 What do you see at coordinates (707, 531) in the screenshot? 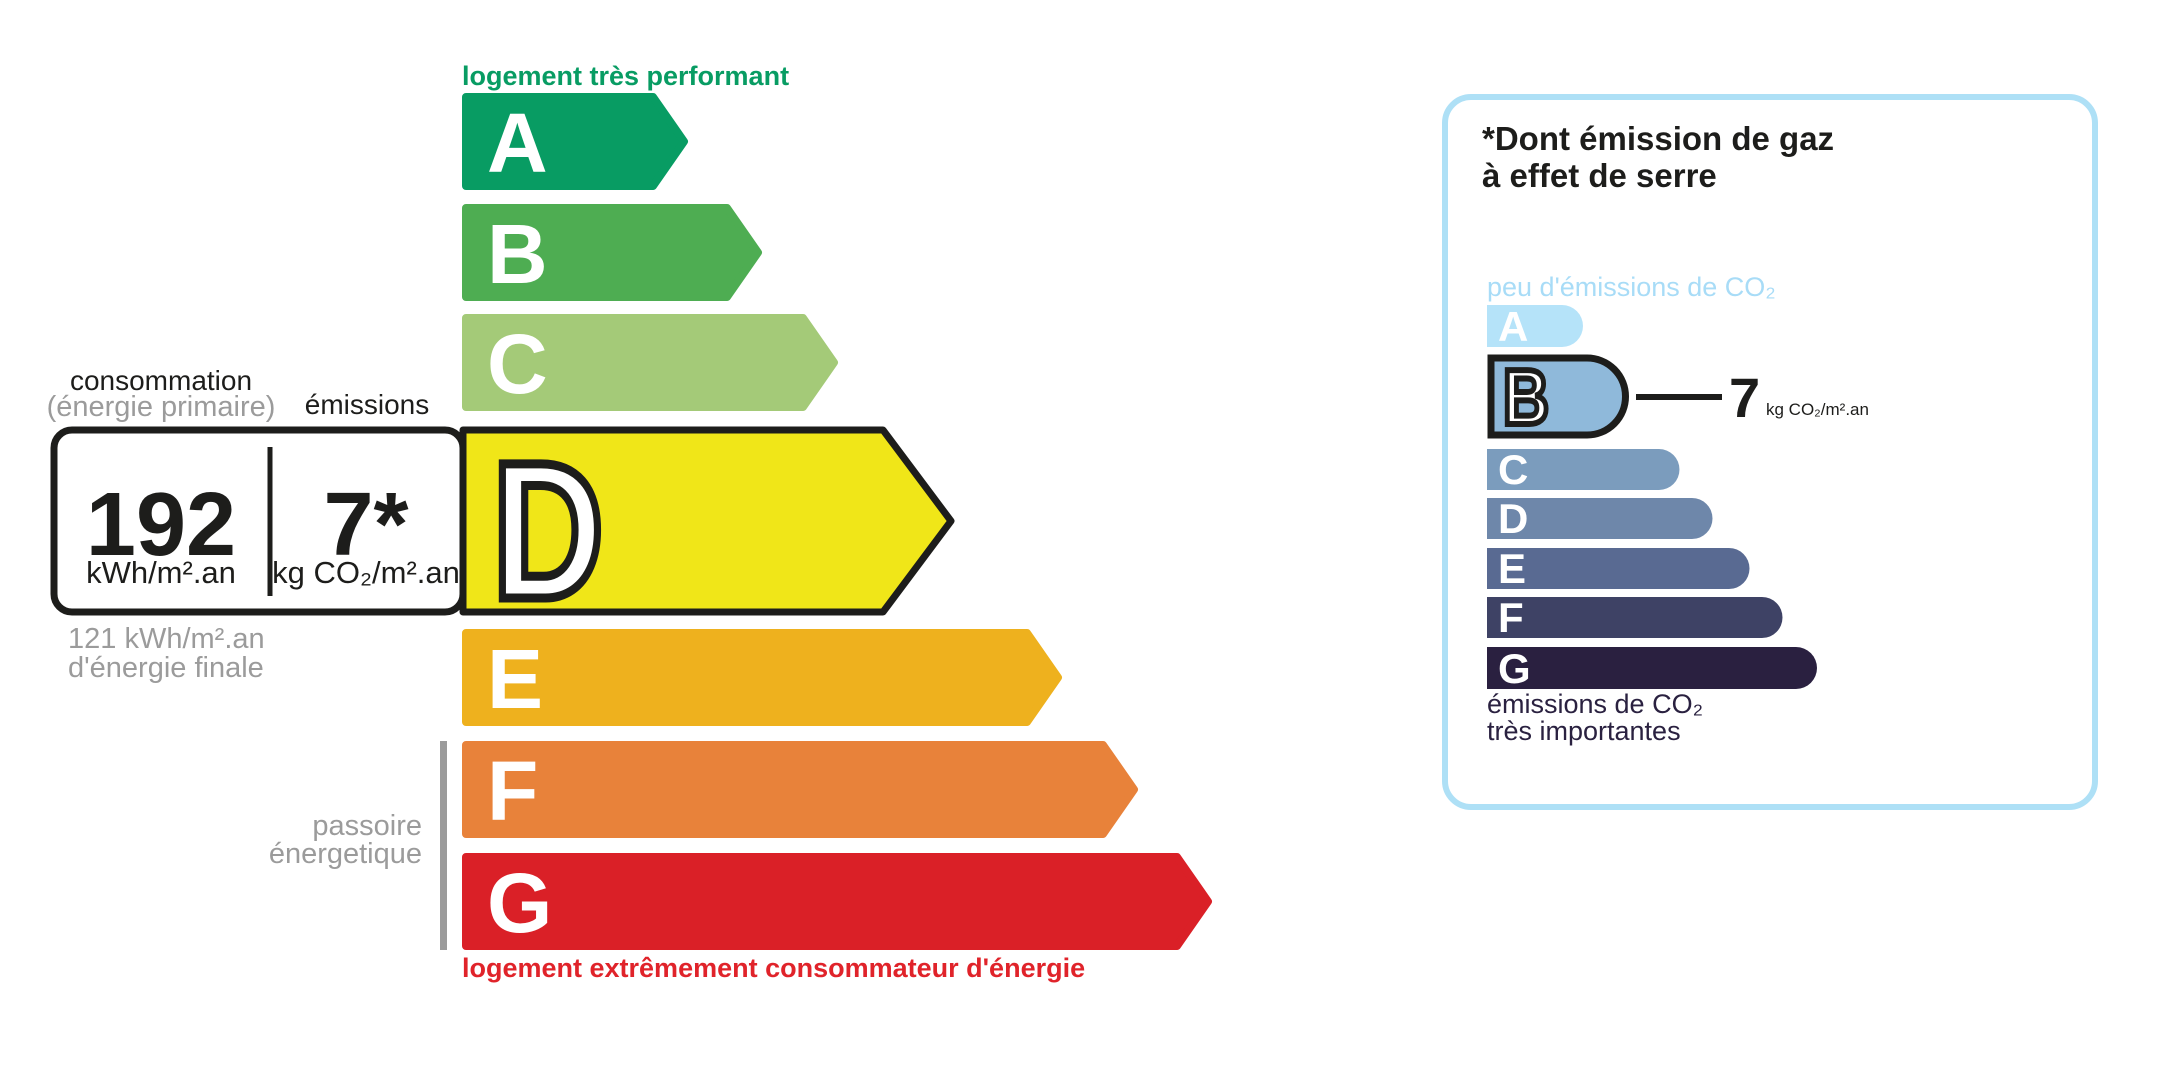
I see `energy-class-bar-D-current: D` at bounding box center [707, 531].